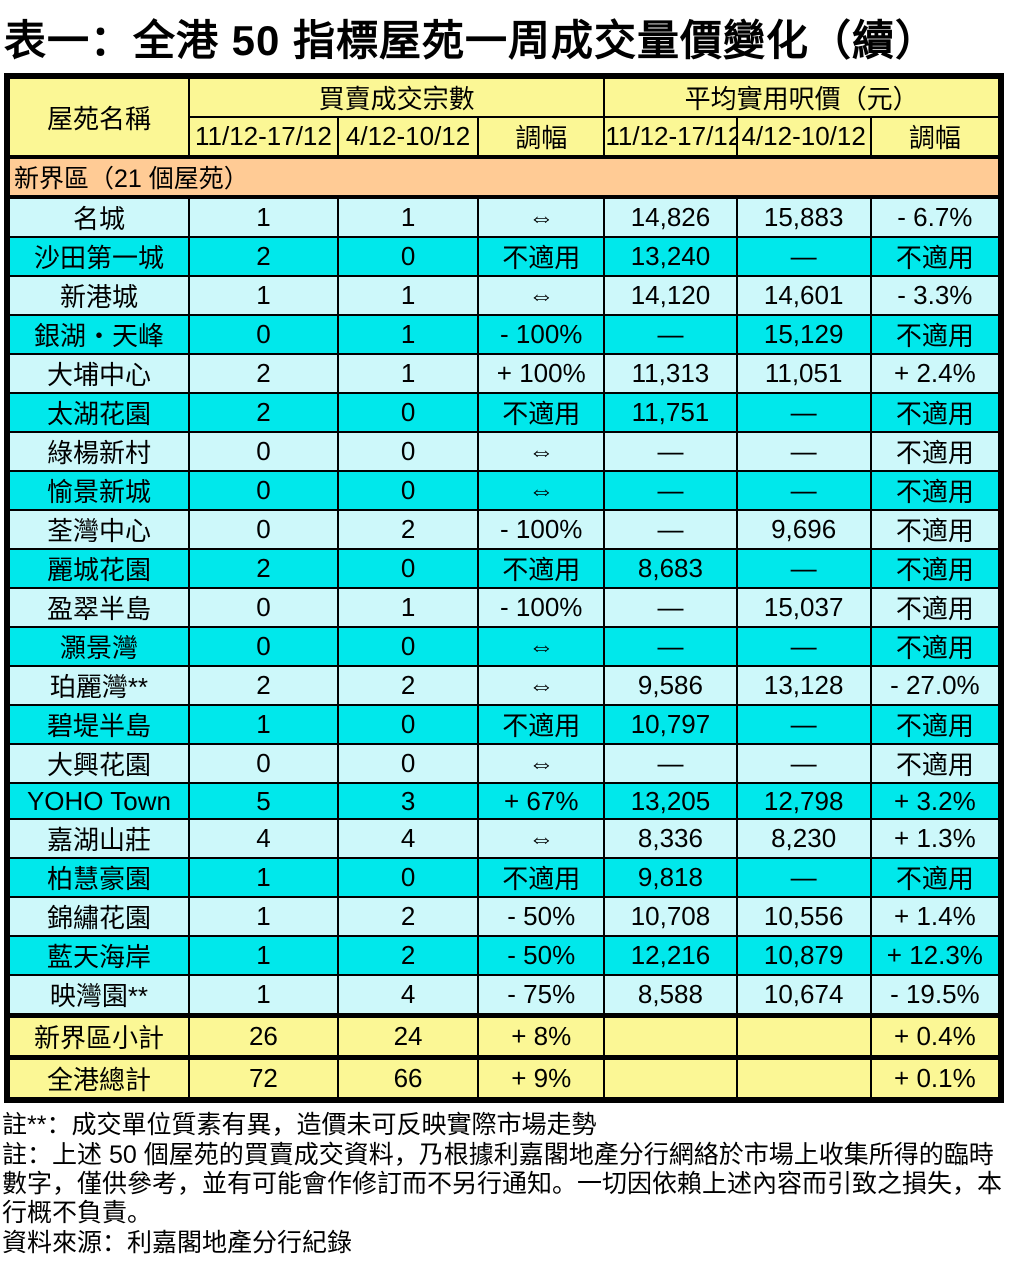 The image size is (1009, 1263). I want to click on estate-name-cell: 珀麗灣**, so click(98, 685).